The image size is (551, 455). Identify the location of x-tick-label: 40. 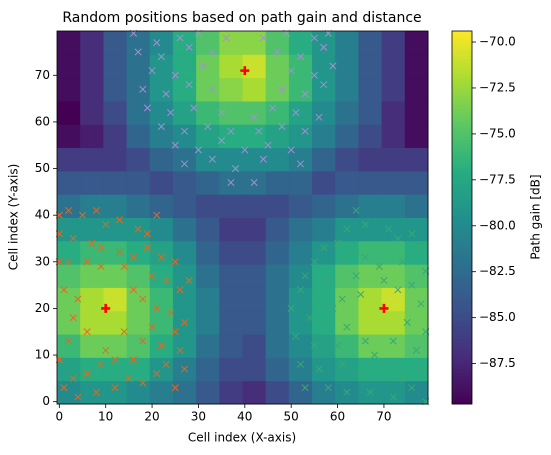
(244, 417).